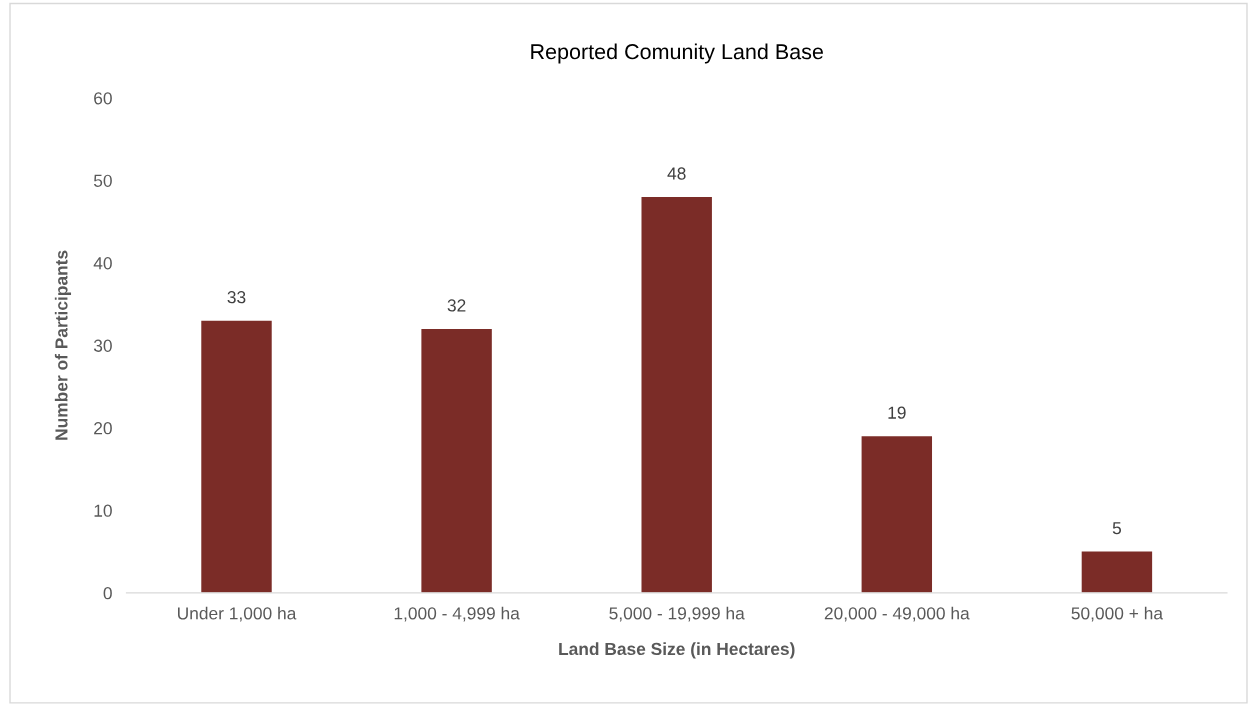  I want to click on y-axis-title: Number of Participants, so click(63, 345).